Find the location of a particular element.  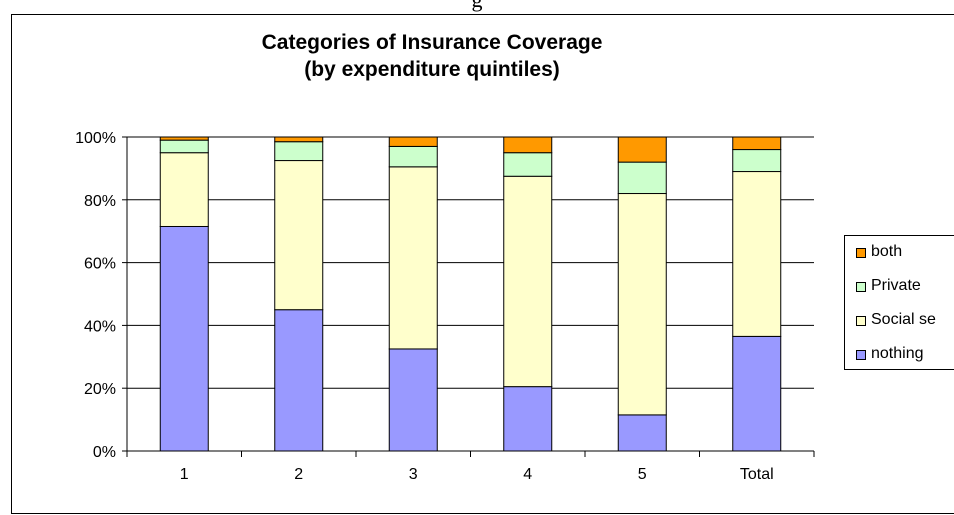

y-tick-label: 0% is located at coordinates (104, 452).